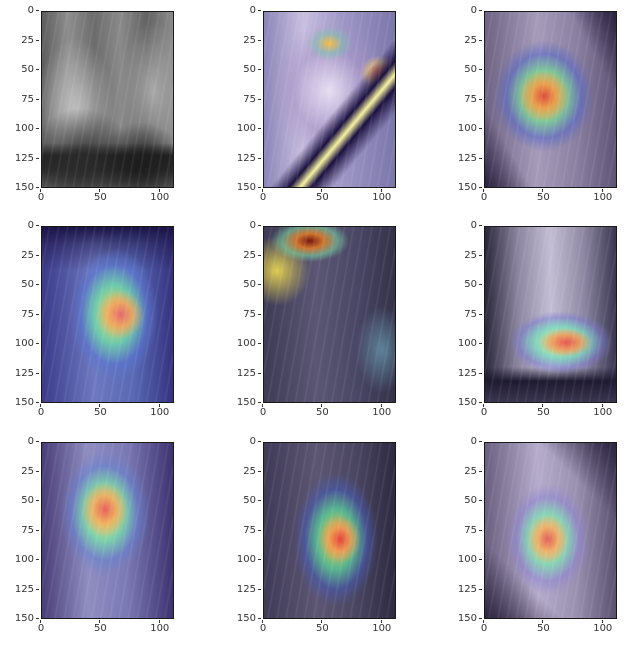 This screenshot has width=633, height=653. I want to click on radiograph-image, so click(107, 99).